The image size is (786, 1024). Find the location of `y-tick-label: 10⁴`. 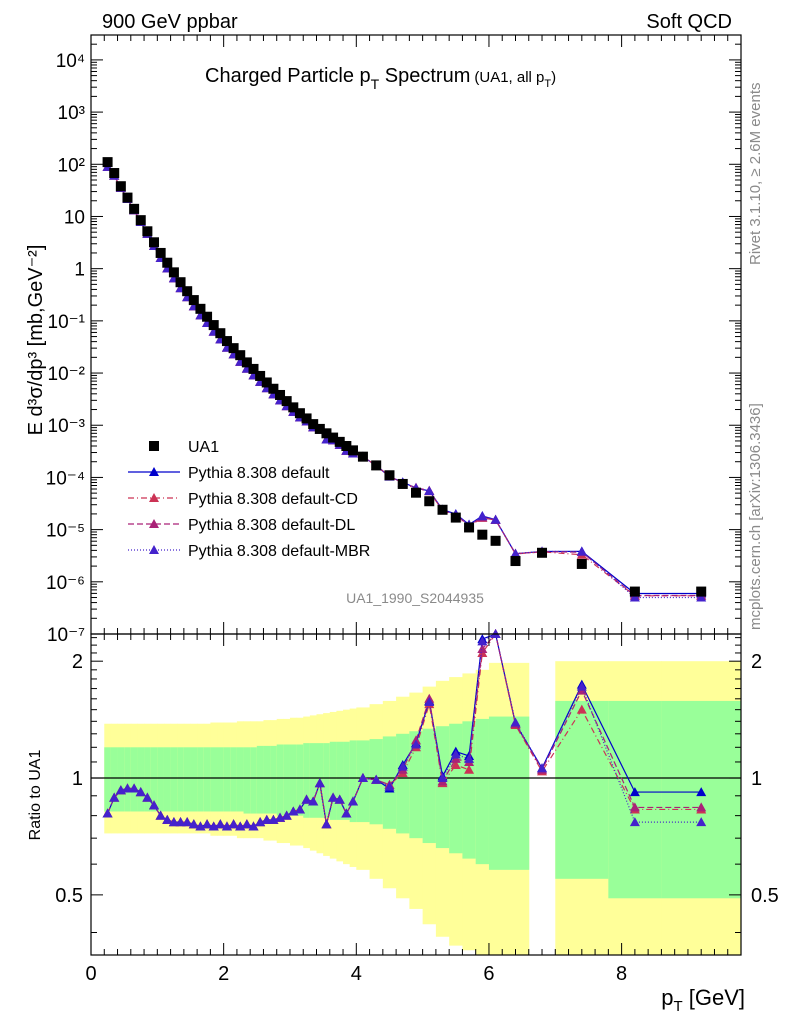

y-tick-label: 10⁴ is located at coordinates (70, 61).